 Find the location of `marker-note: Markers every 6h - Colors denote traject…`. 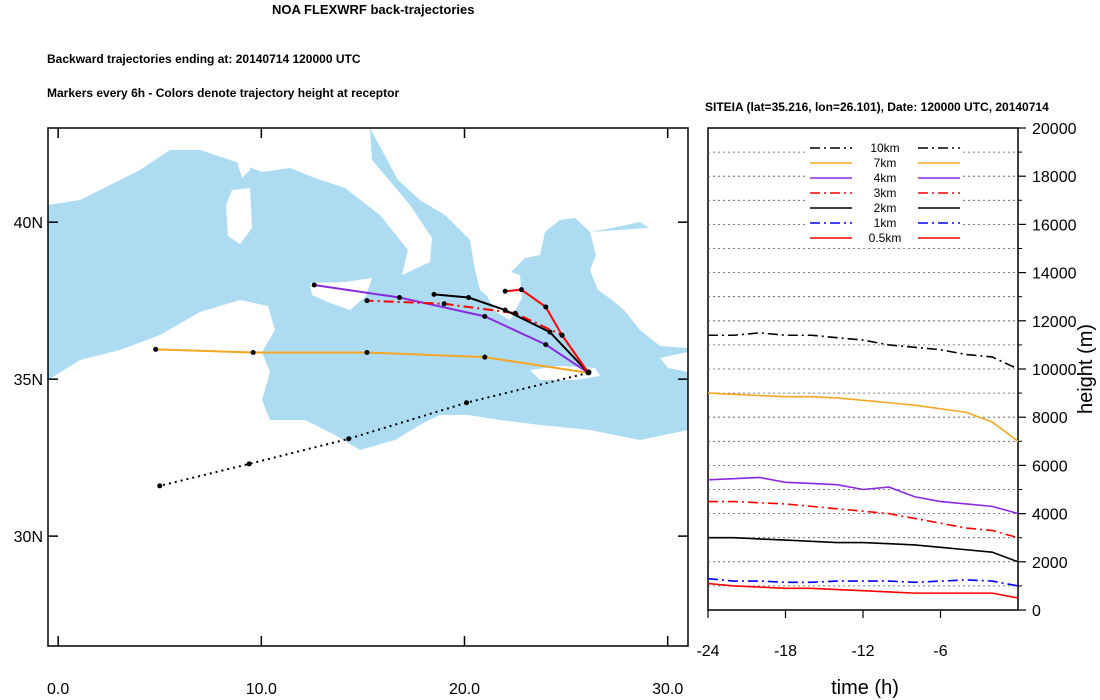

marker-note: Markers every 6h - Colors denote traject… is located at coordinates (223, 93).